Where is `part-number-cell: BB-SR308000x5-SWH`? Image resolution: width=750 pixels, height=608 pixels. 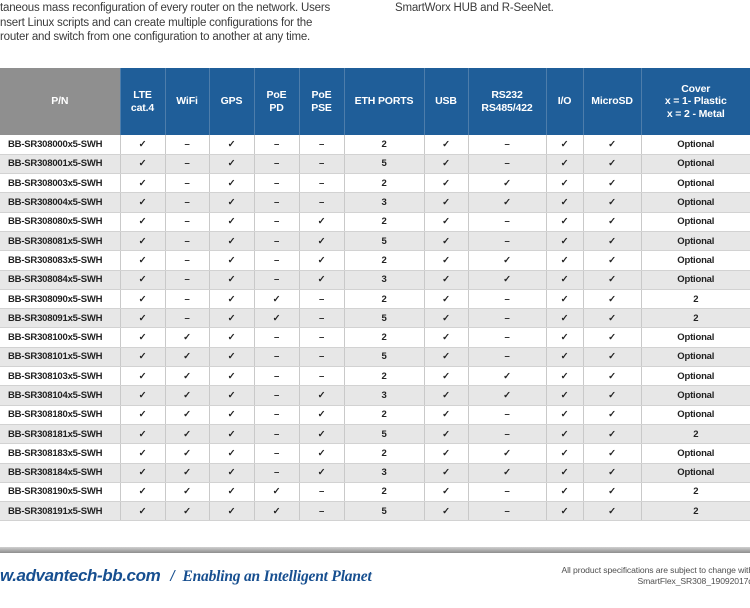 part-number-cell: BB-SR308000x5-SWH is located at coordinates (60, 145).